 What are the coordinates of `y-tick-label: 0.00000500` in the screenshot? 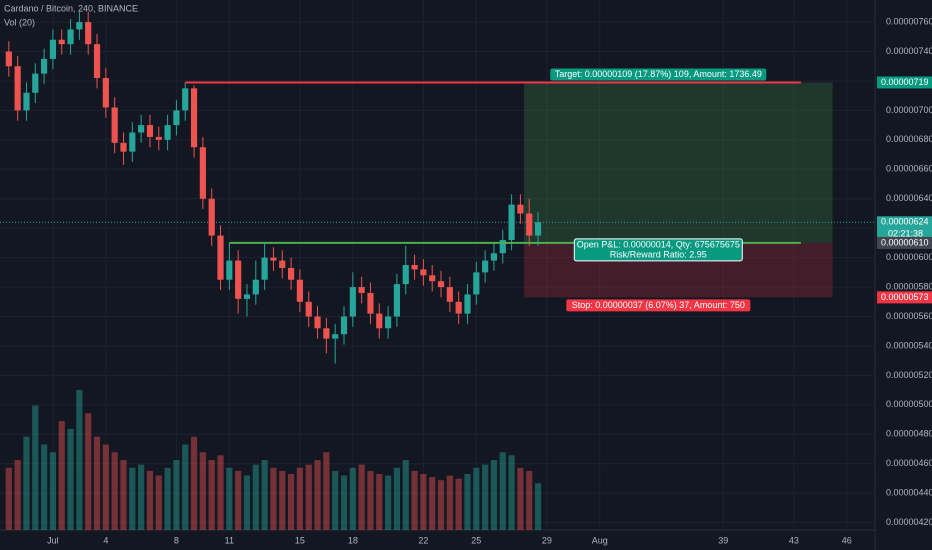 It's located at (909, 404).